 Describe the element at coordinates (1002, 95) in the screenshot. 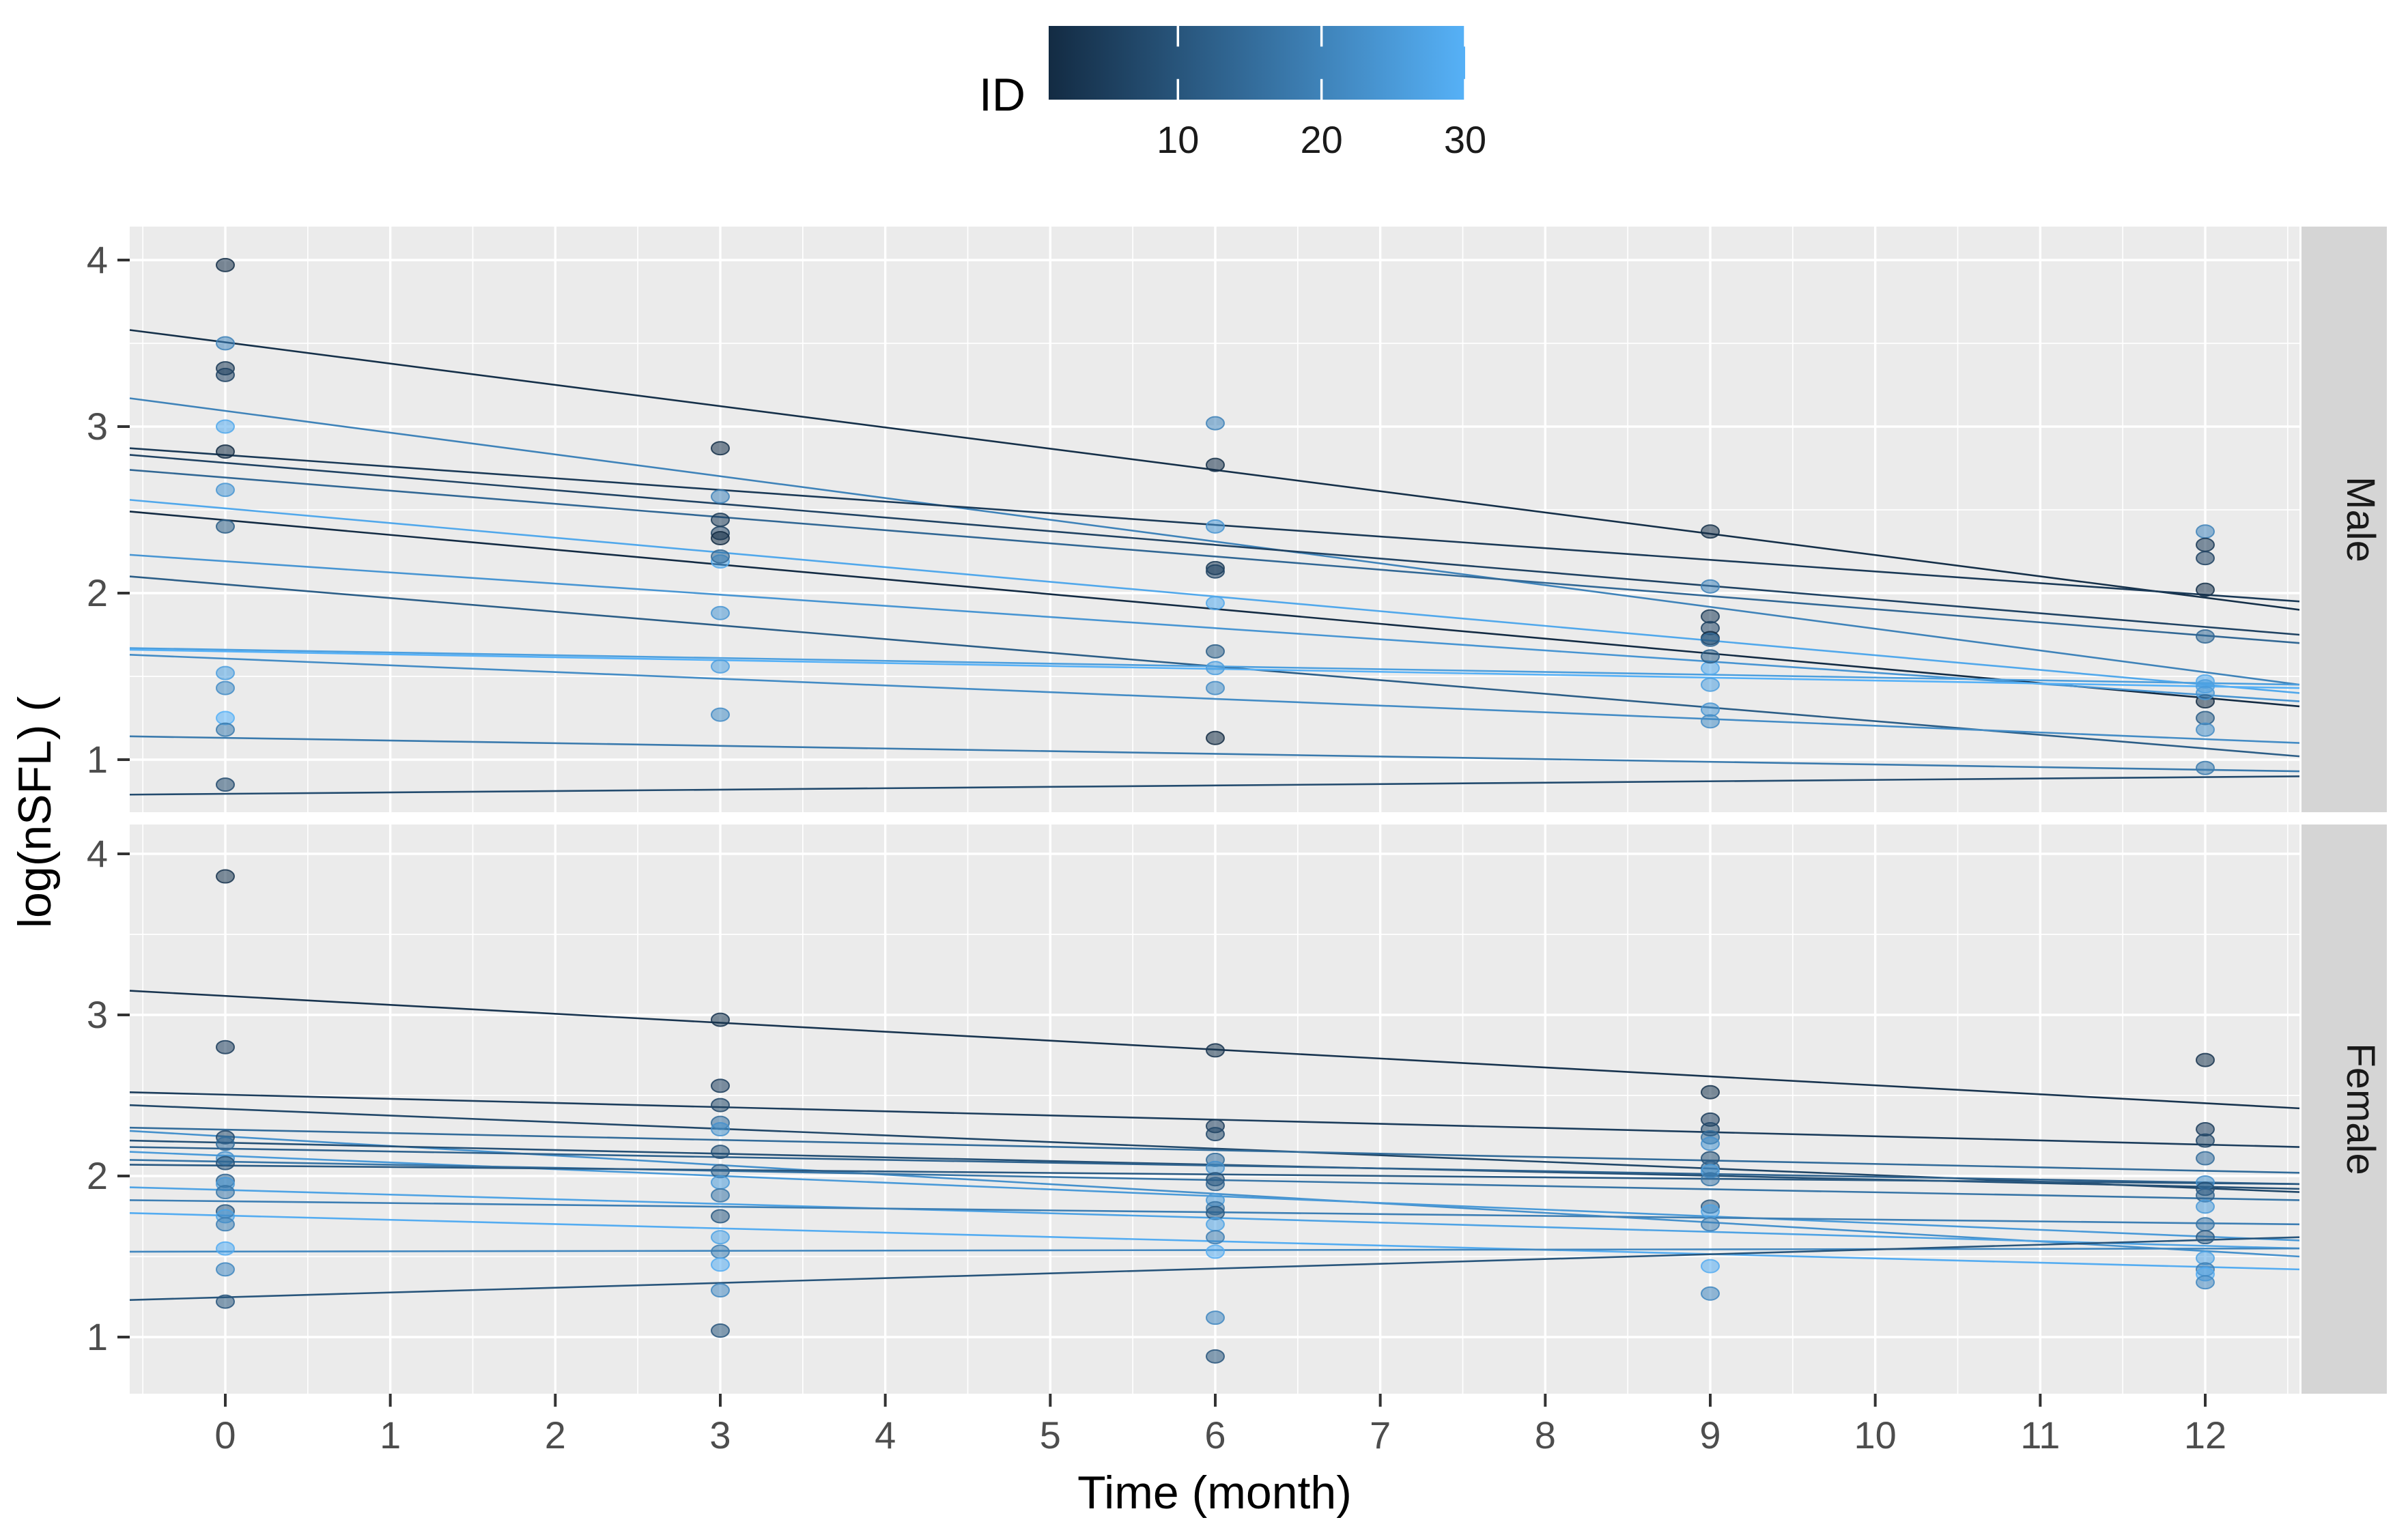

I see `legend-title: ID` at that location.